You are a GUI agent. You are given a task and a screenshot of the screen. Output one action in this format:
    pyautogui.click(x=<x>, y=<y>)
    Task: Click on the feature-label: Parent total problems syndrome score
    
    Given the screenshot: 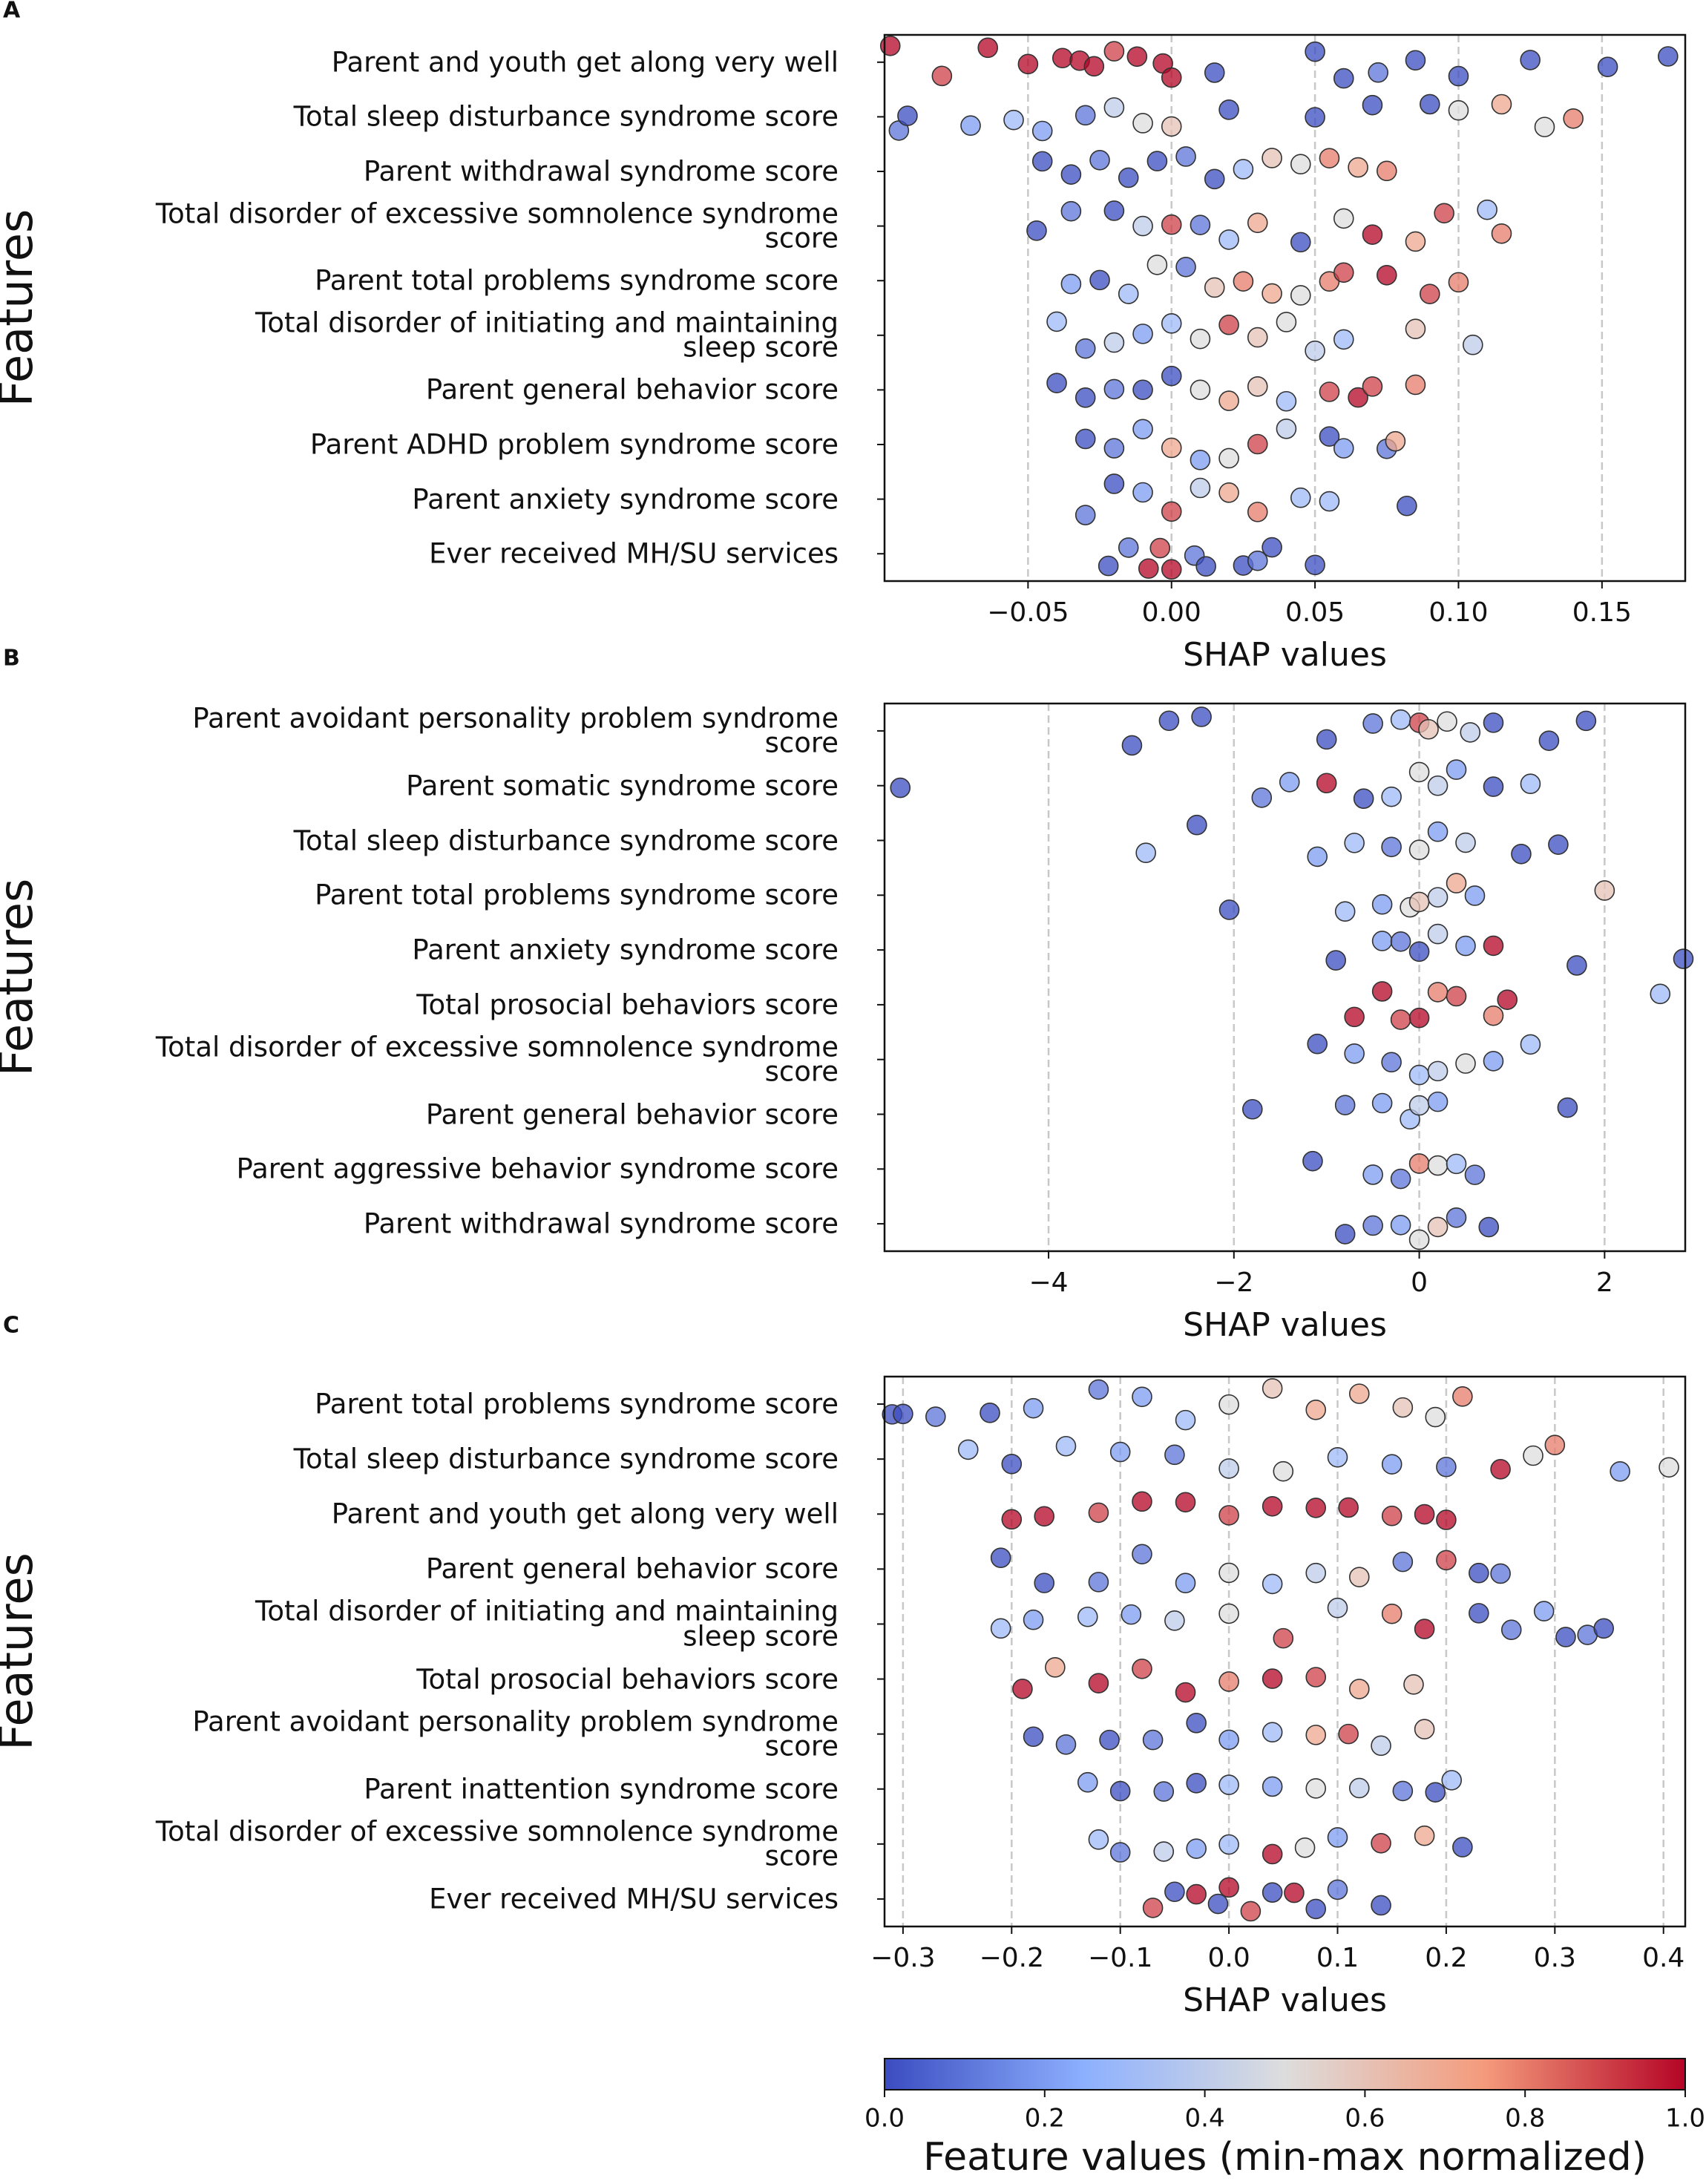 What is the action you would take?
    pyautogui.click(x=577, y=1404)
    